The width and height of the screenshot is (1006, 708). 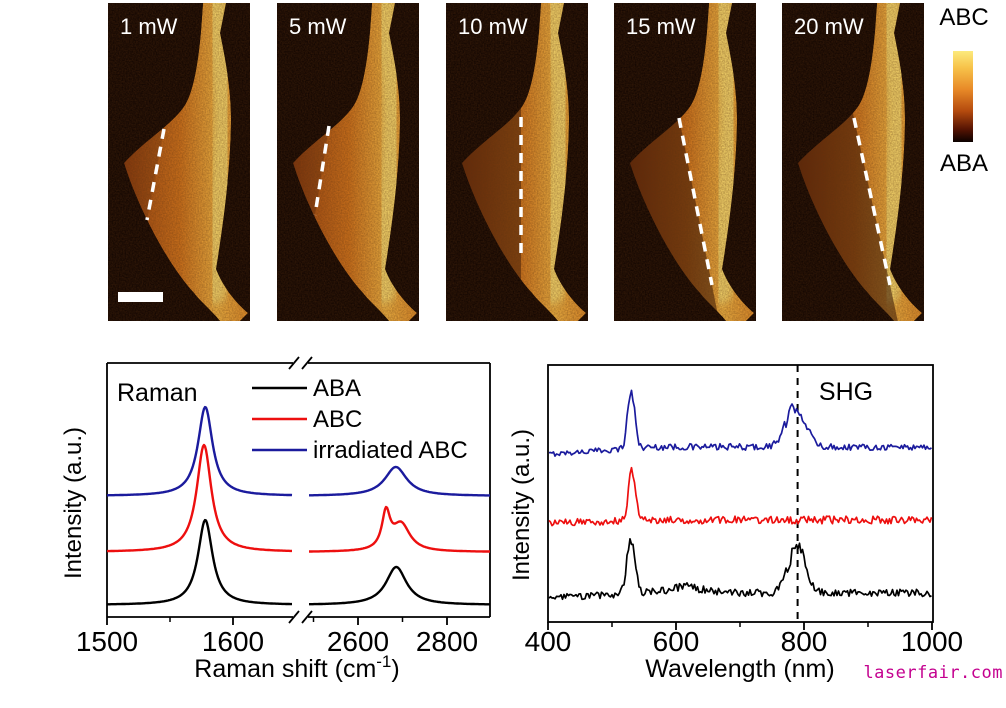 I want to click on raman-x-axis-label: Raman shift (cm-1), so click(x=296, y=667).